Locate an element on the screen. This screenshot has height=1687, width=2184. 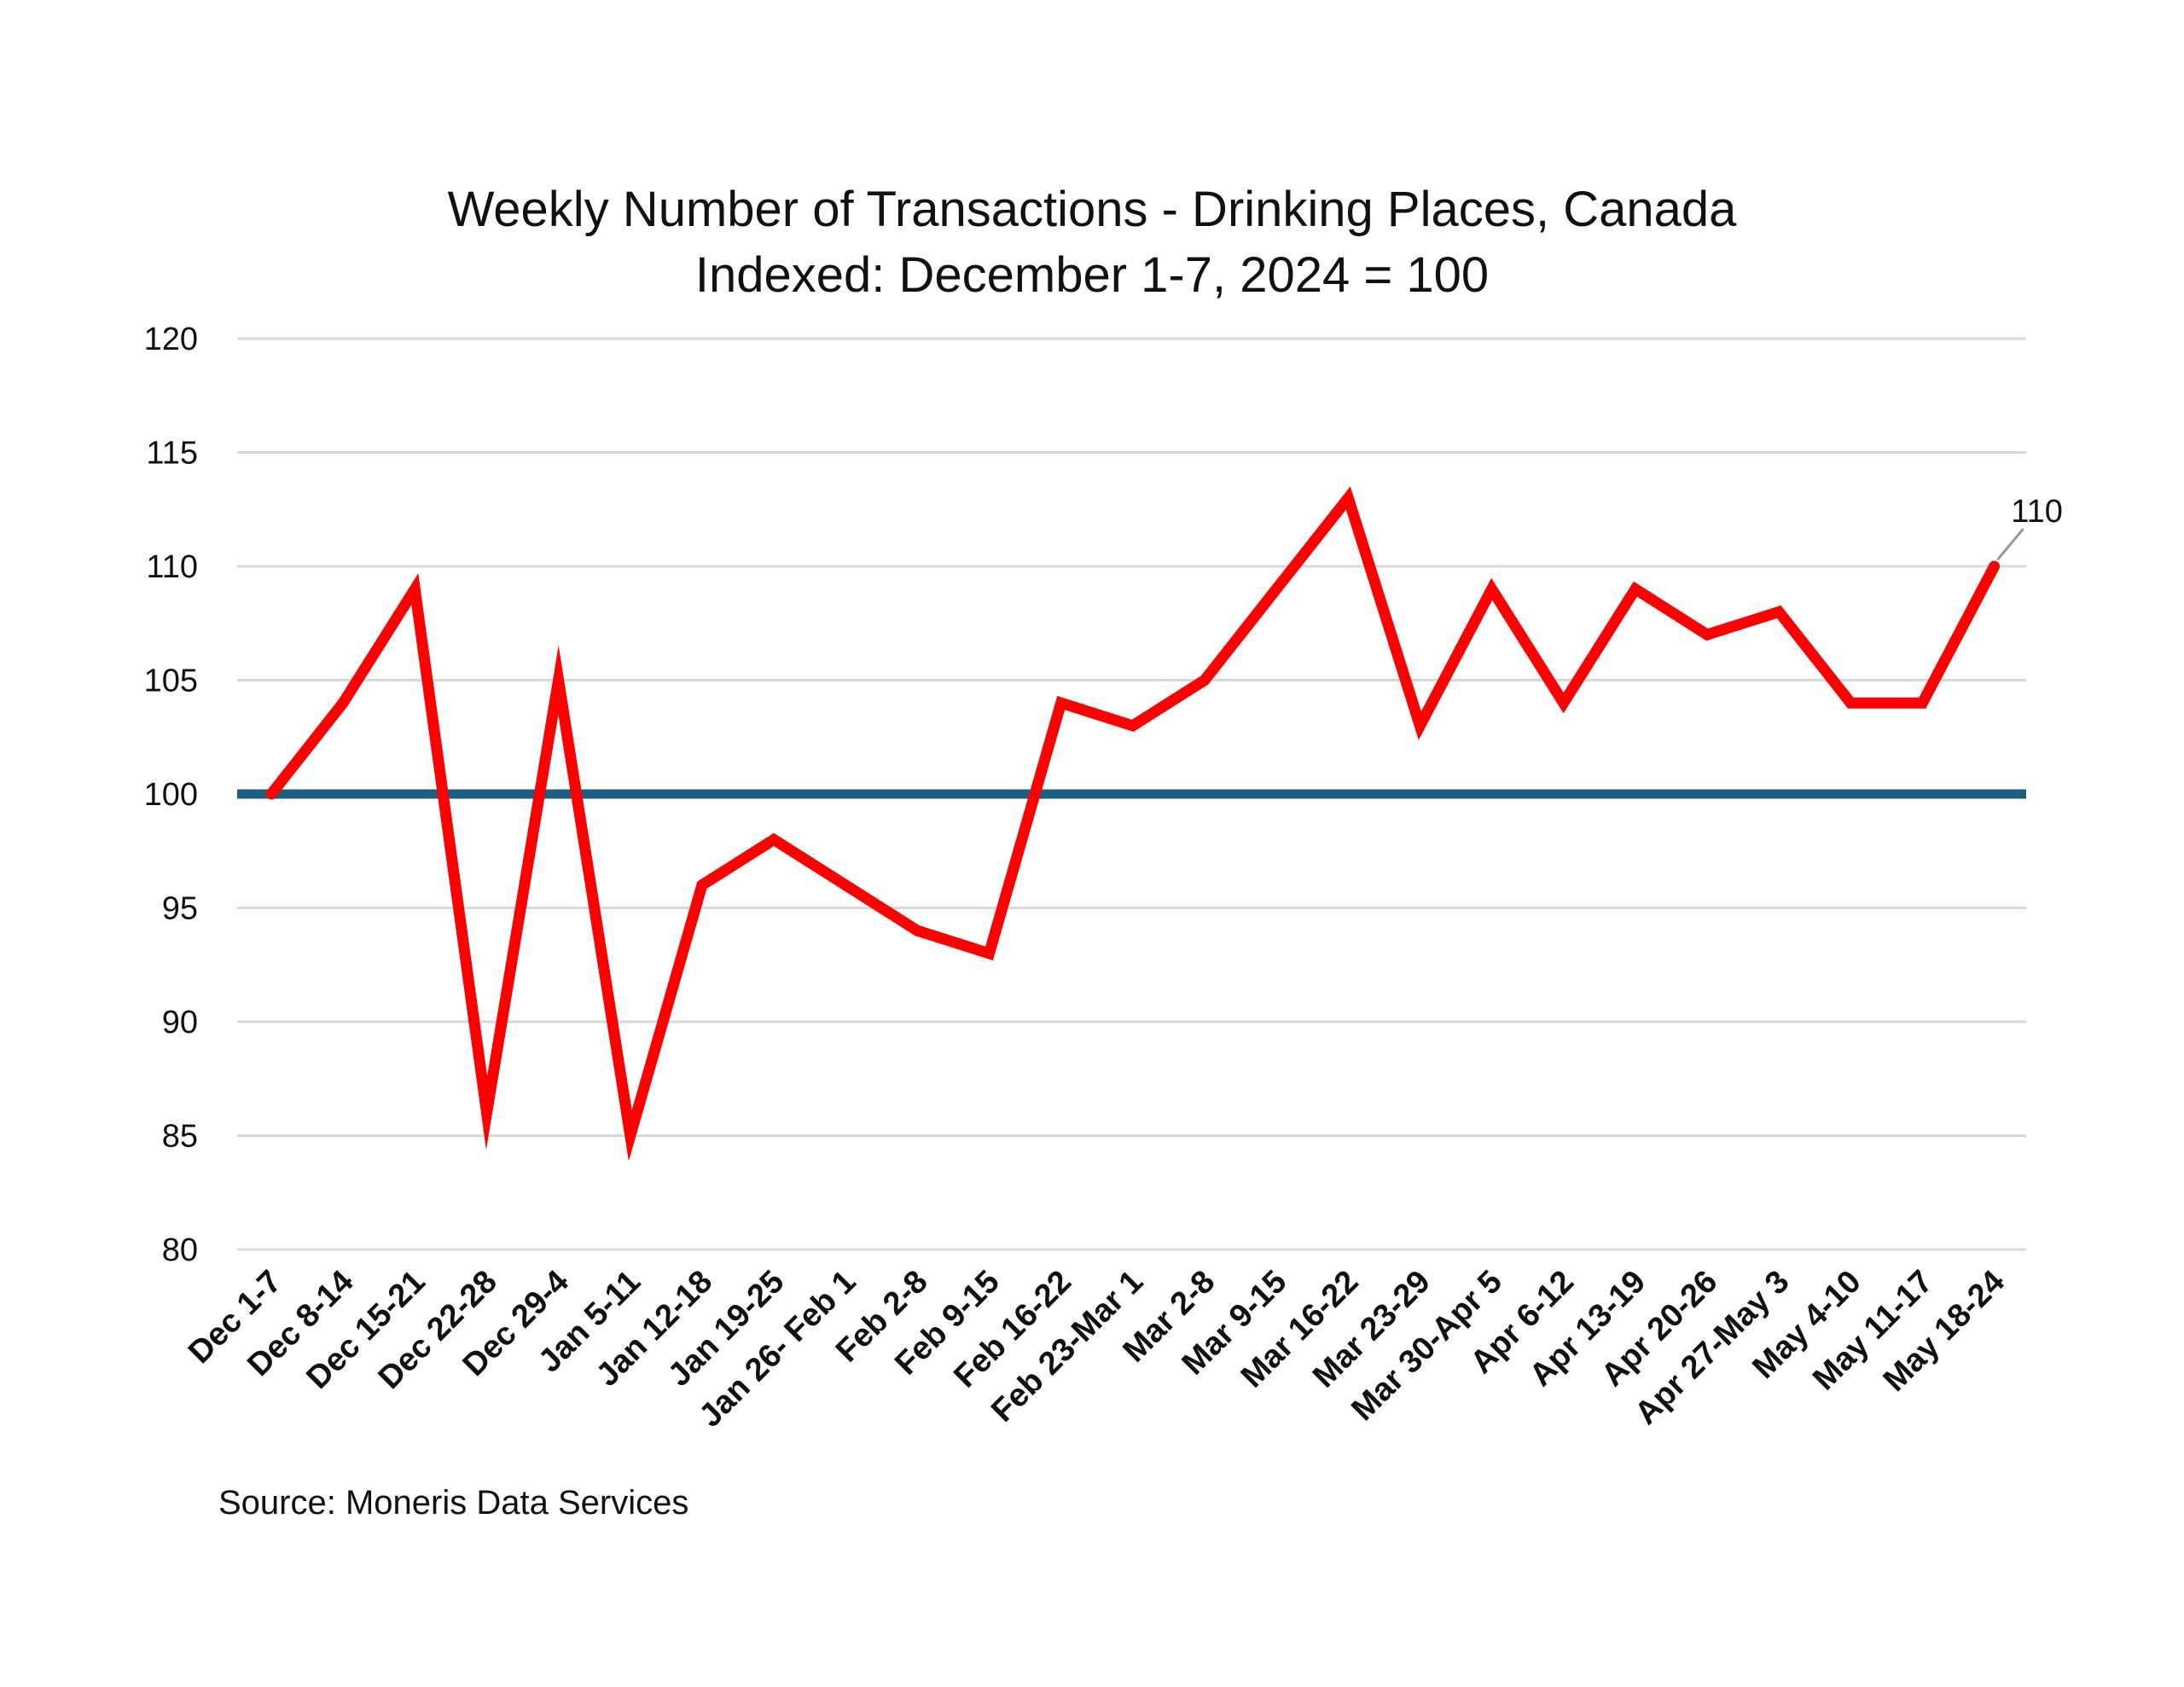
y-tick-label: 85 is located at coordinates (180, 1137).